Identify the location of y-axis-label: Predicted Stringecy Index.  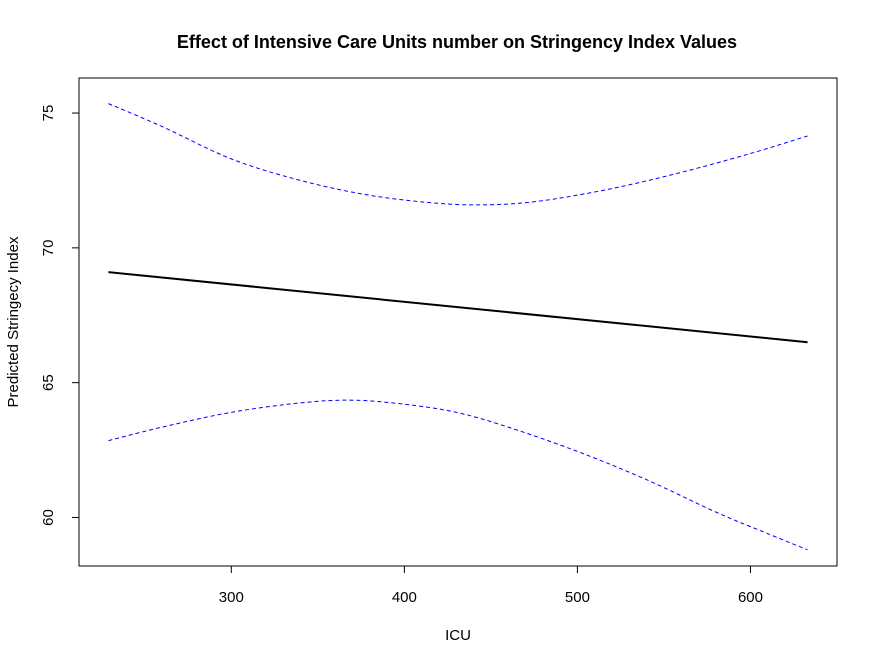
(13, 321).